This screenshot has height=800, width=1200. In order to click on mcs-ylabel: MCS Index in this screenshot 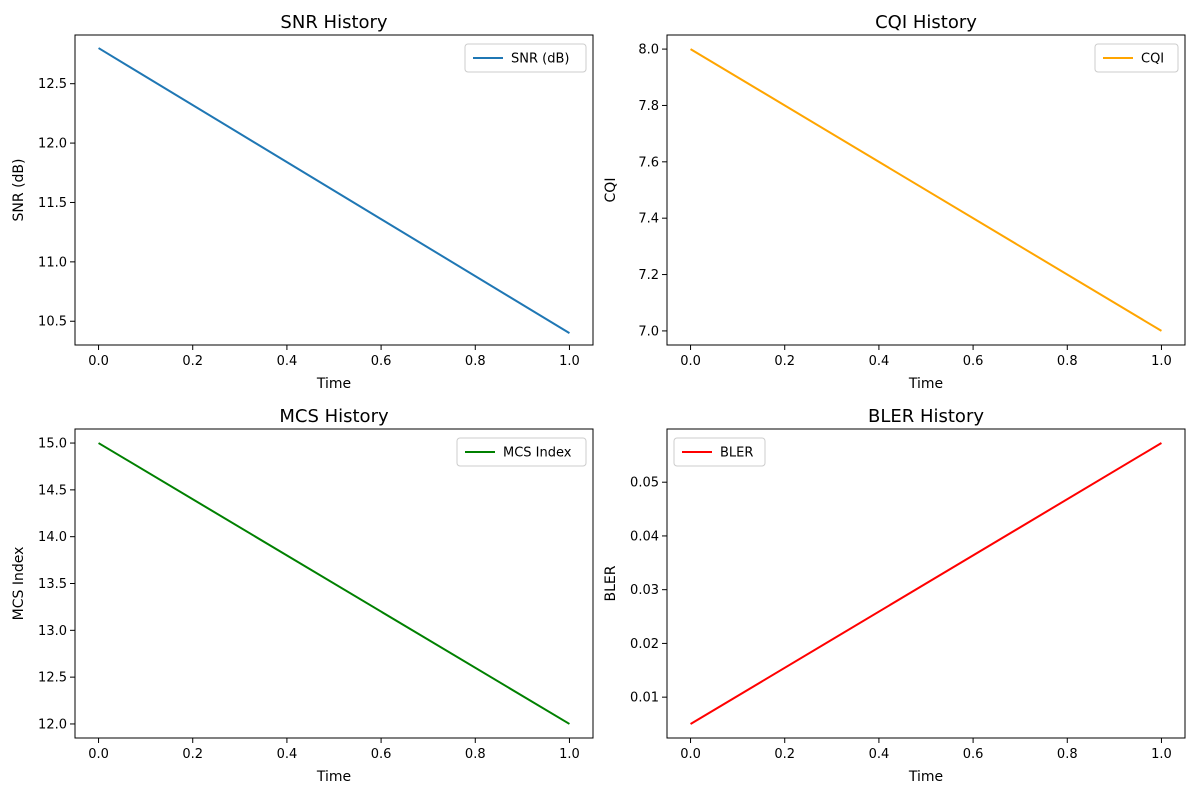, I will do `click(19, 584)`.